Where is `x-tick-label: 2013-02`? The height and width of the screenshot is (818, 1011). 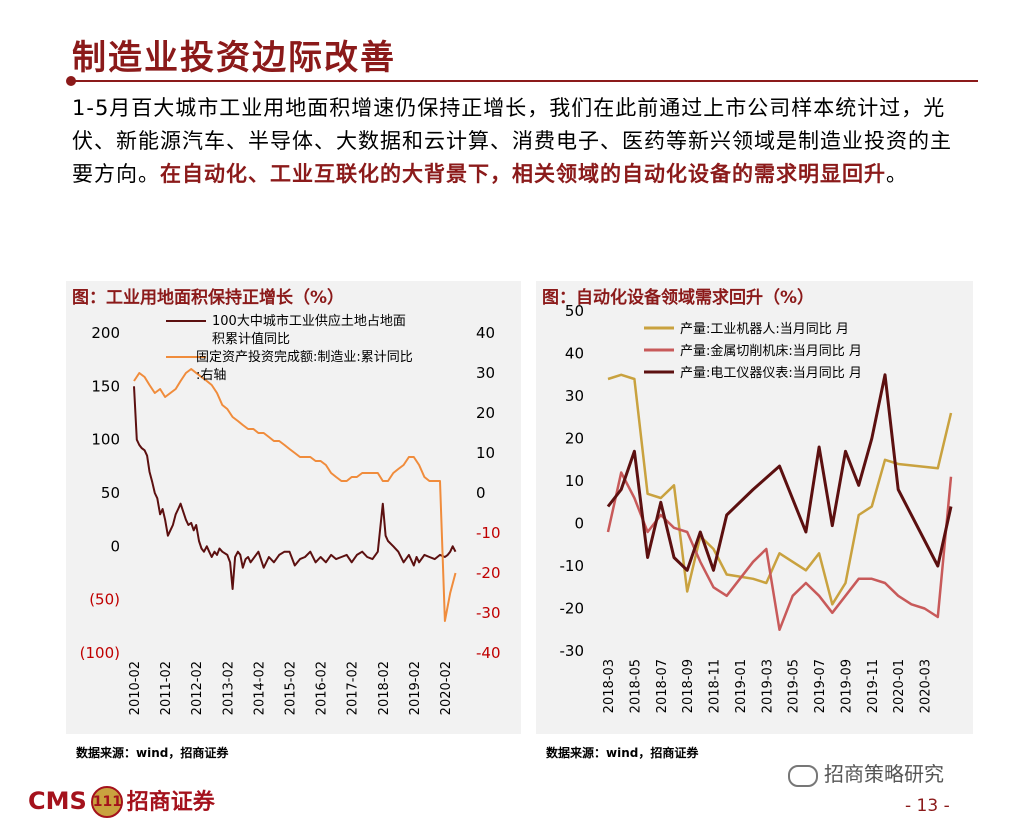
x-tick-label: 2013-02 is located at coordinates (228, 688).